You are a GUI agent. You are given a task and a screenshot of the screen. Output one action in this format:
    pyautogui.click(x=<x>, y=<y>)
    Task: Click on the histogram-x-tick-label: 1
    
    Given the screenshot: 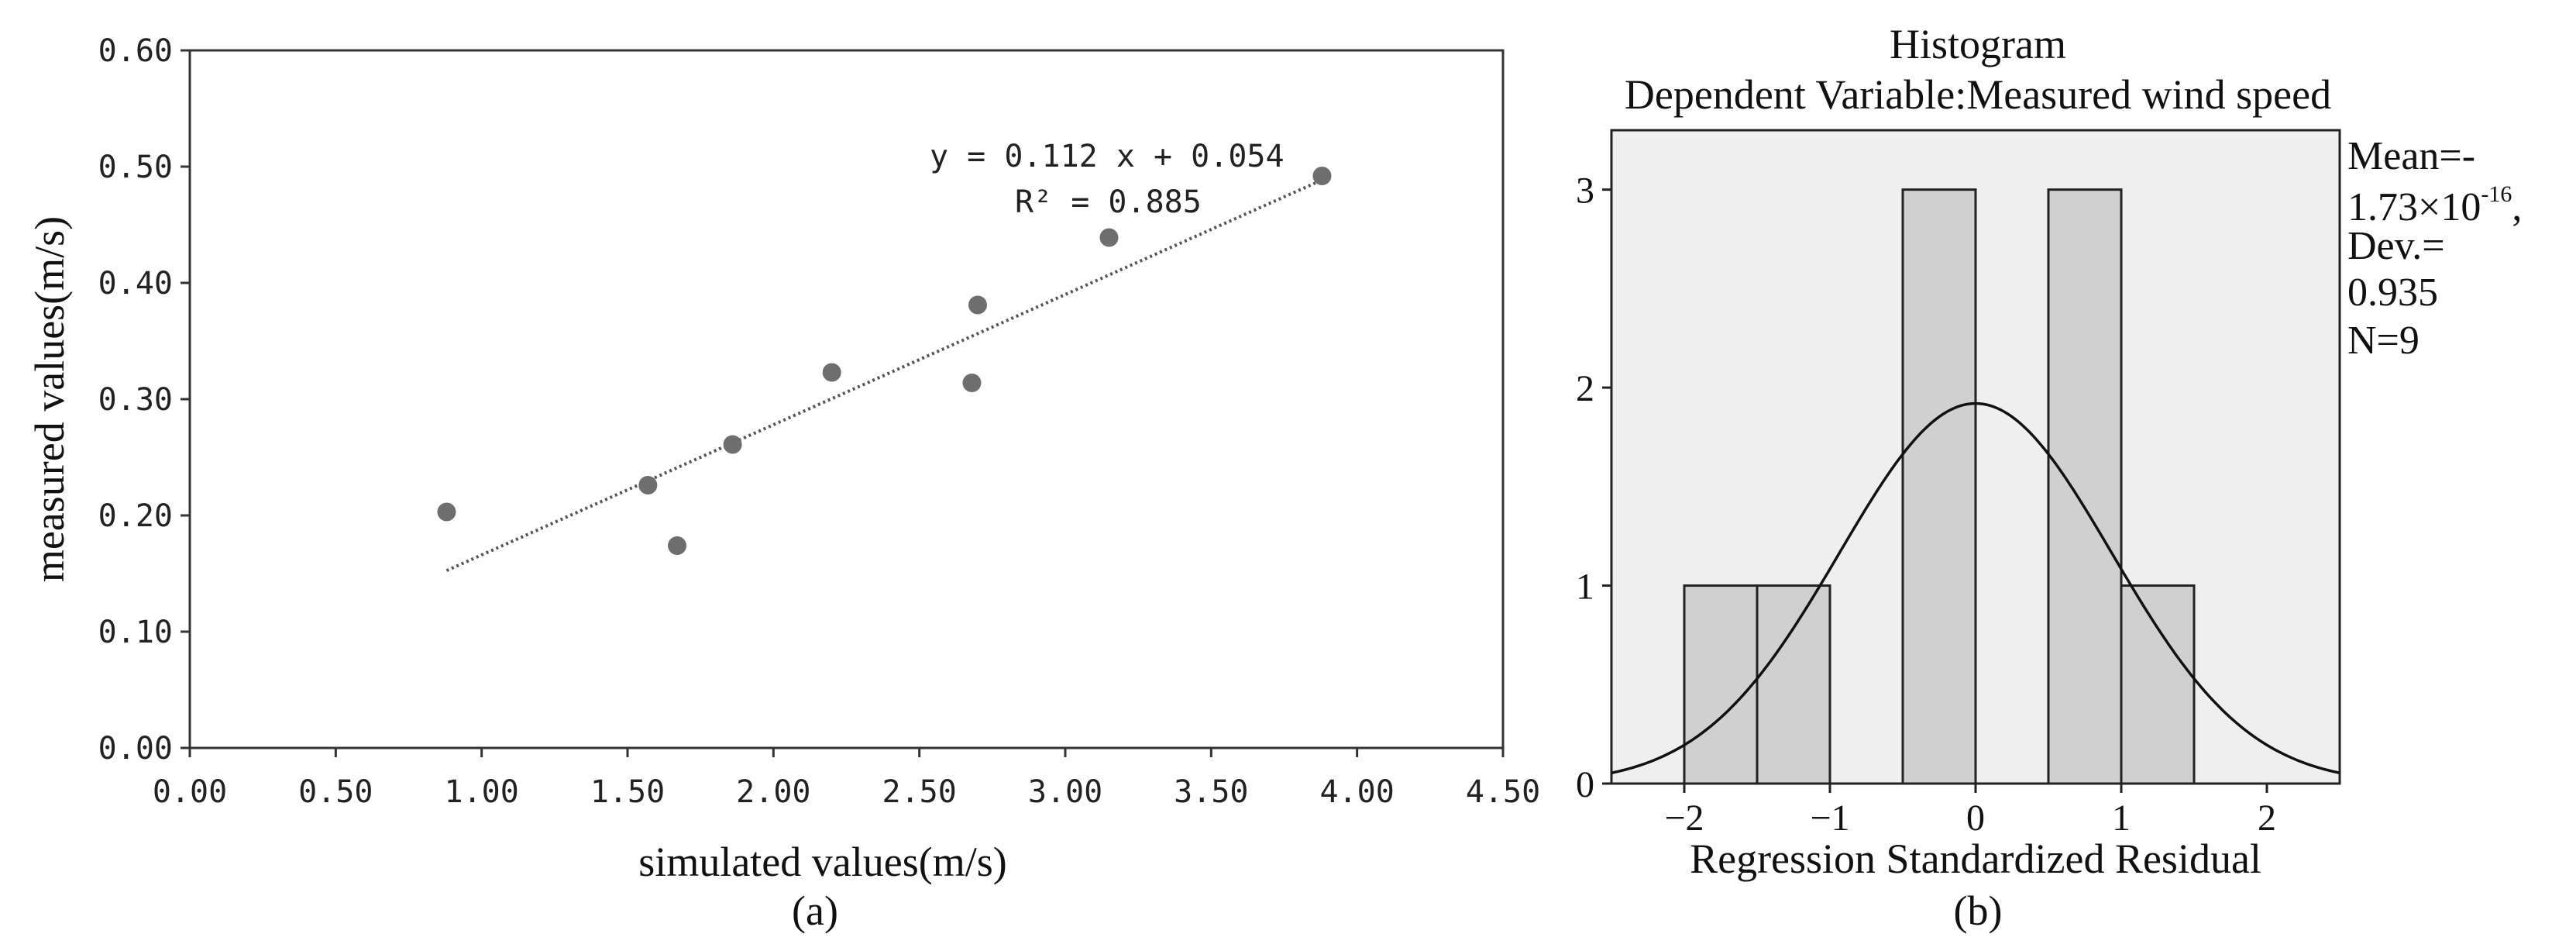 What is the action you would take?
    pyautogui.click(x=2121, y=818)
    